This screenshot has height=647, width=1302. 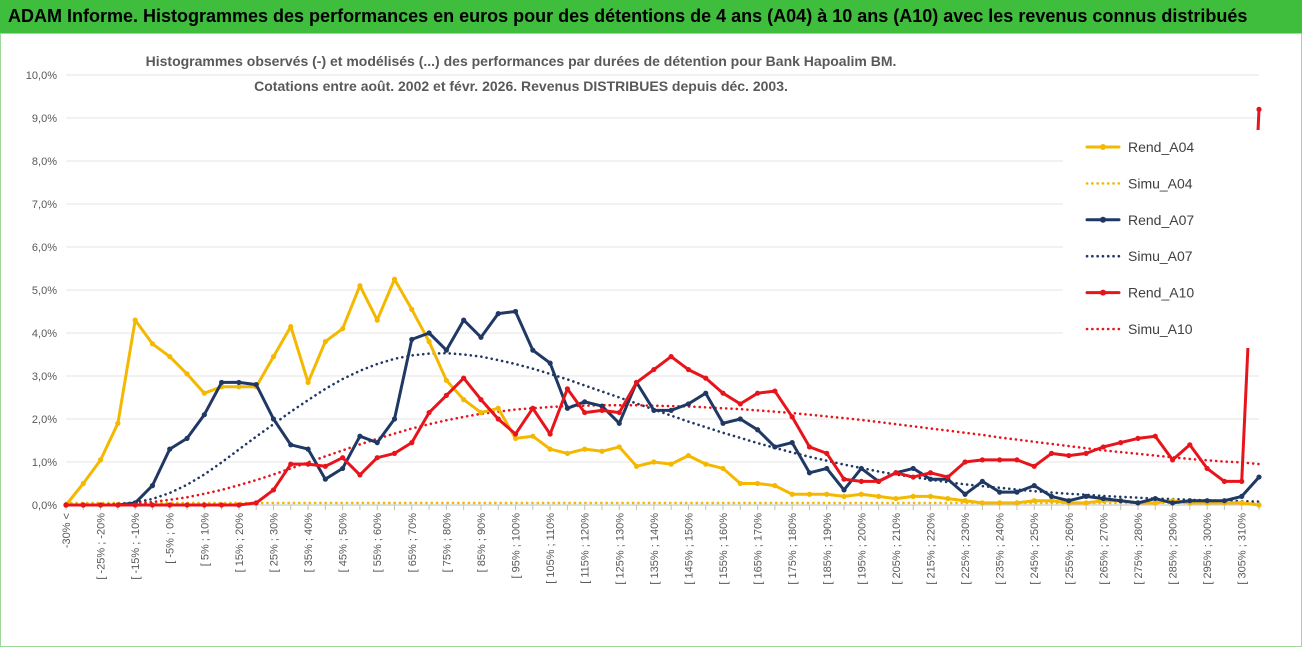 I want to click on x-tick-label: [ 5% ; 10%, so click(x=205, y=539).